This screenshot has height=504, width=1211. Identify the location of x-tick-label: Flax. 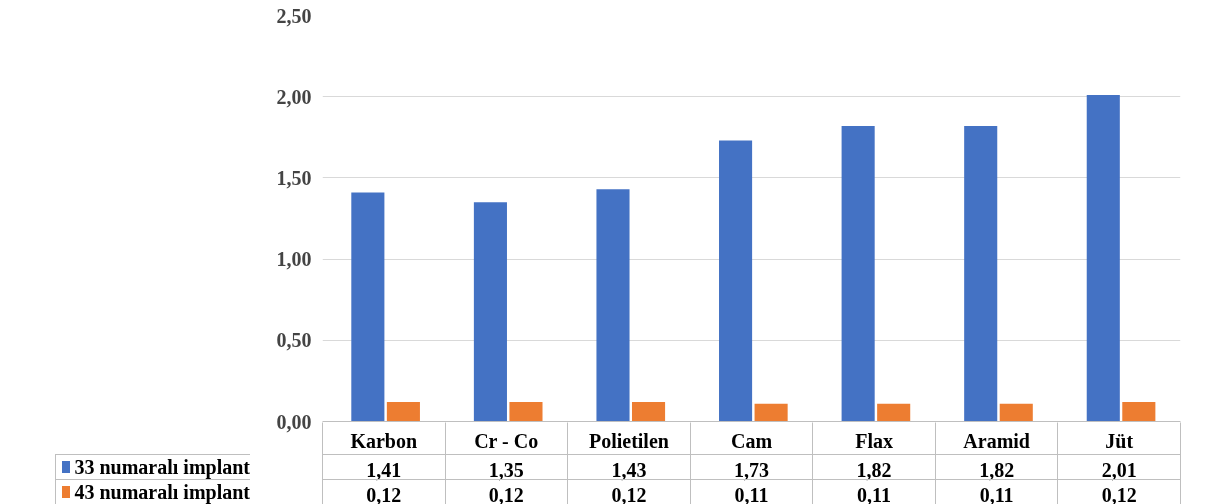
(874, 440).